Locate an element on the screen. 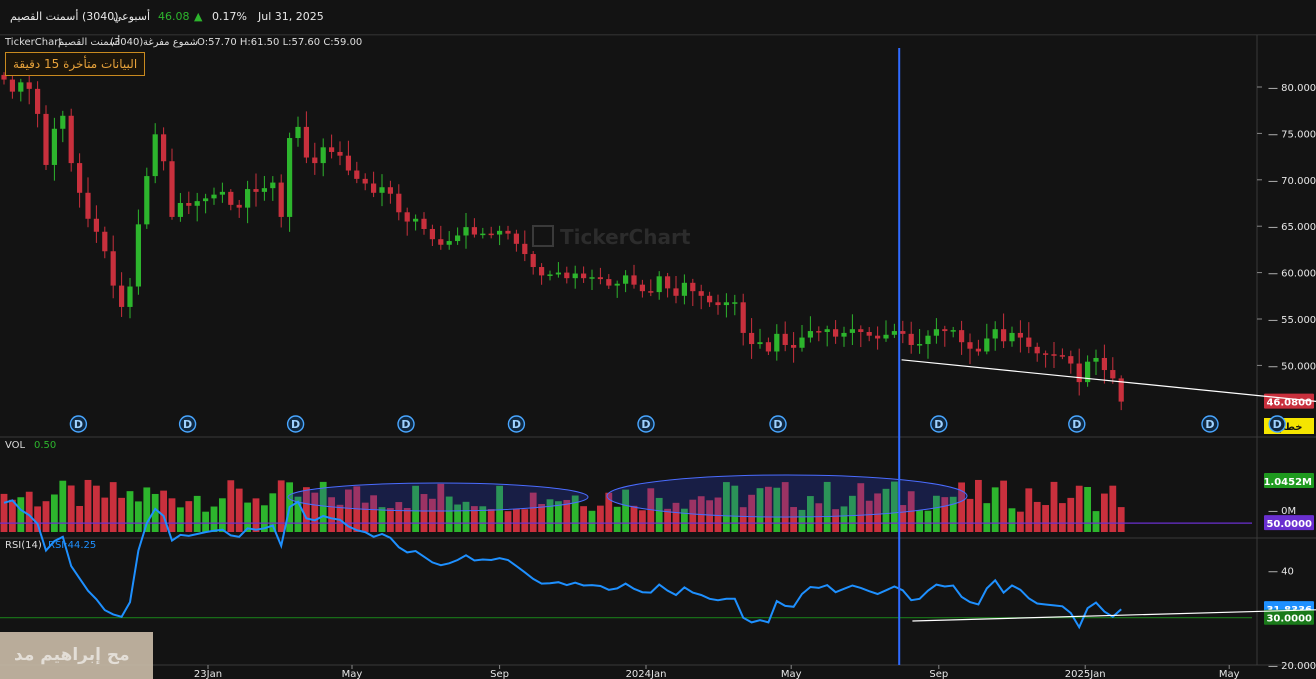 The width and height of the screenshot is (1316, 679). y-tick-label: — 60.0000 is located at coordinates (1292, 274).